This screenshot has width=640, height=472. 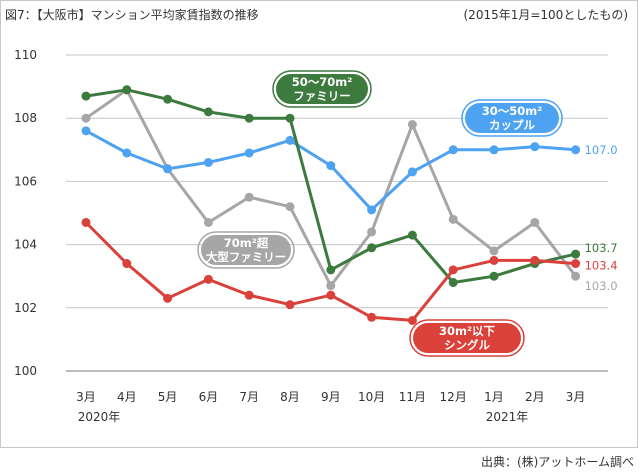 I want to click on x-tick-label: 4月, so click(x=127, y=397).